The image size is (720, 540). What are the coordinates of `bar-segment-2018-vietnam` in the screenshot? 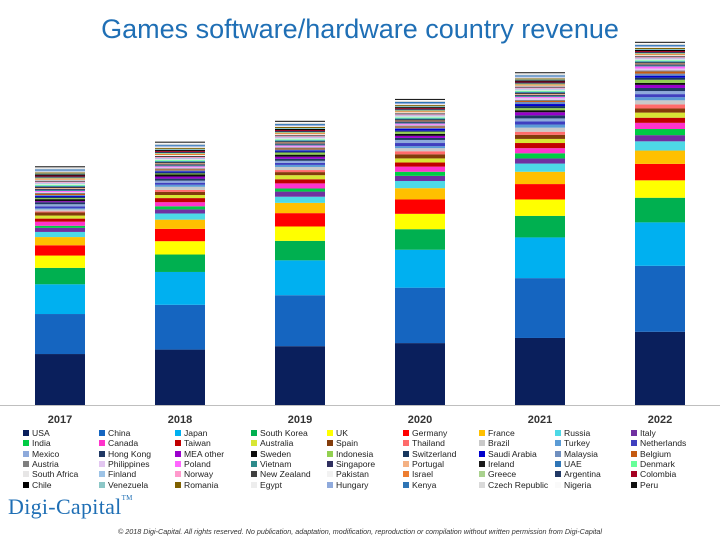 It's located at (180, 166).